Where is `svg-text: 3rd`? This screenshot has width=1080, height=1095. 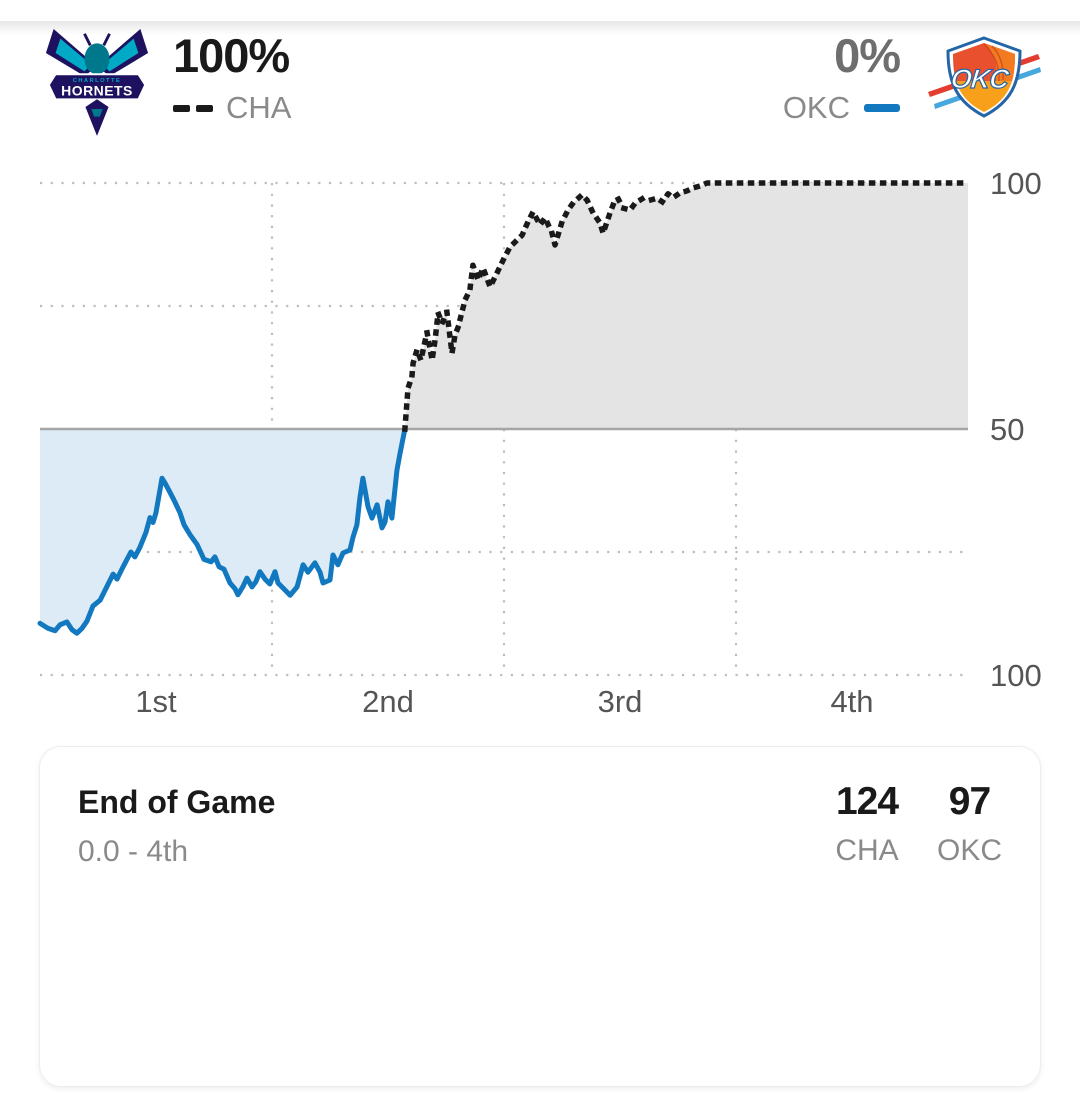 svg-text: 3rd is located at coordinates (620, 701).